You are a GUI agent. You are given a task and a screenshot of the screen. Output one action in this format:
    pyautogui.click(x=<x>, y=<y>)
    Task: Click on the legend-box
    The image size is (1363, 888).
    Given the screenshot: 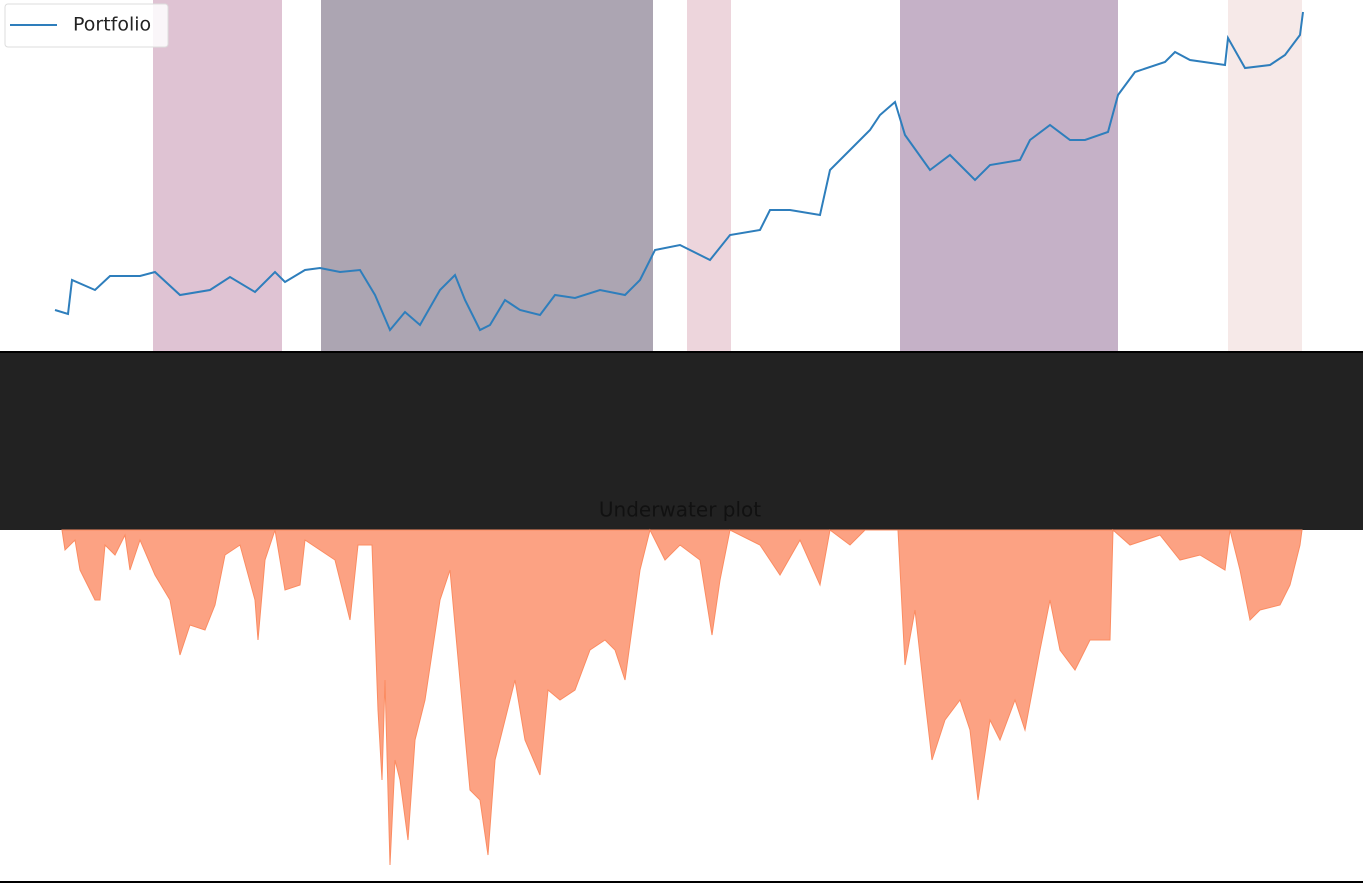 What is the action you would take?
    pyautogui.click(x=86, y=25)
    